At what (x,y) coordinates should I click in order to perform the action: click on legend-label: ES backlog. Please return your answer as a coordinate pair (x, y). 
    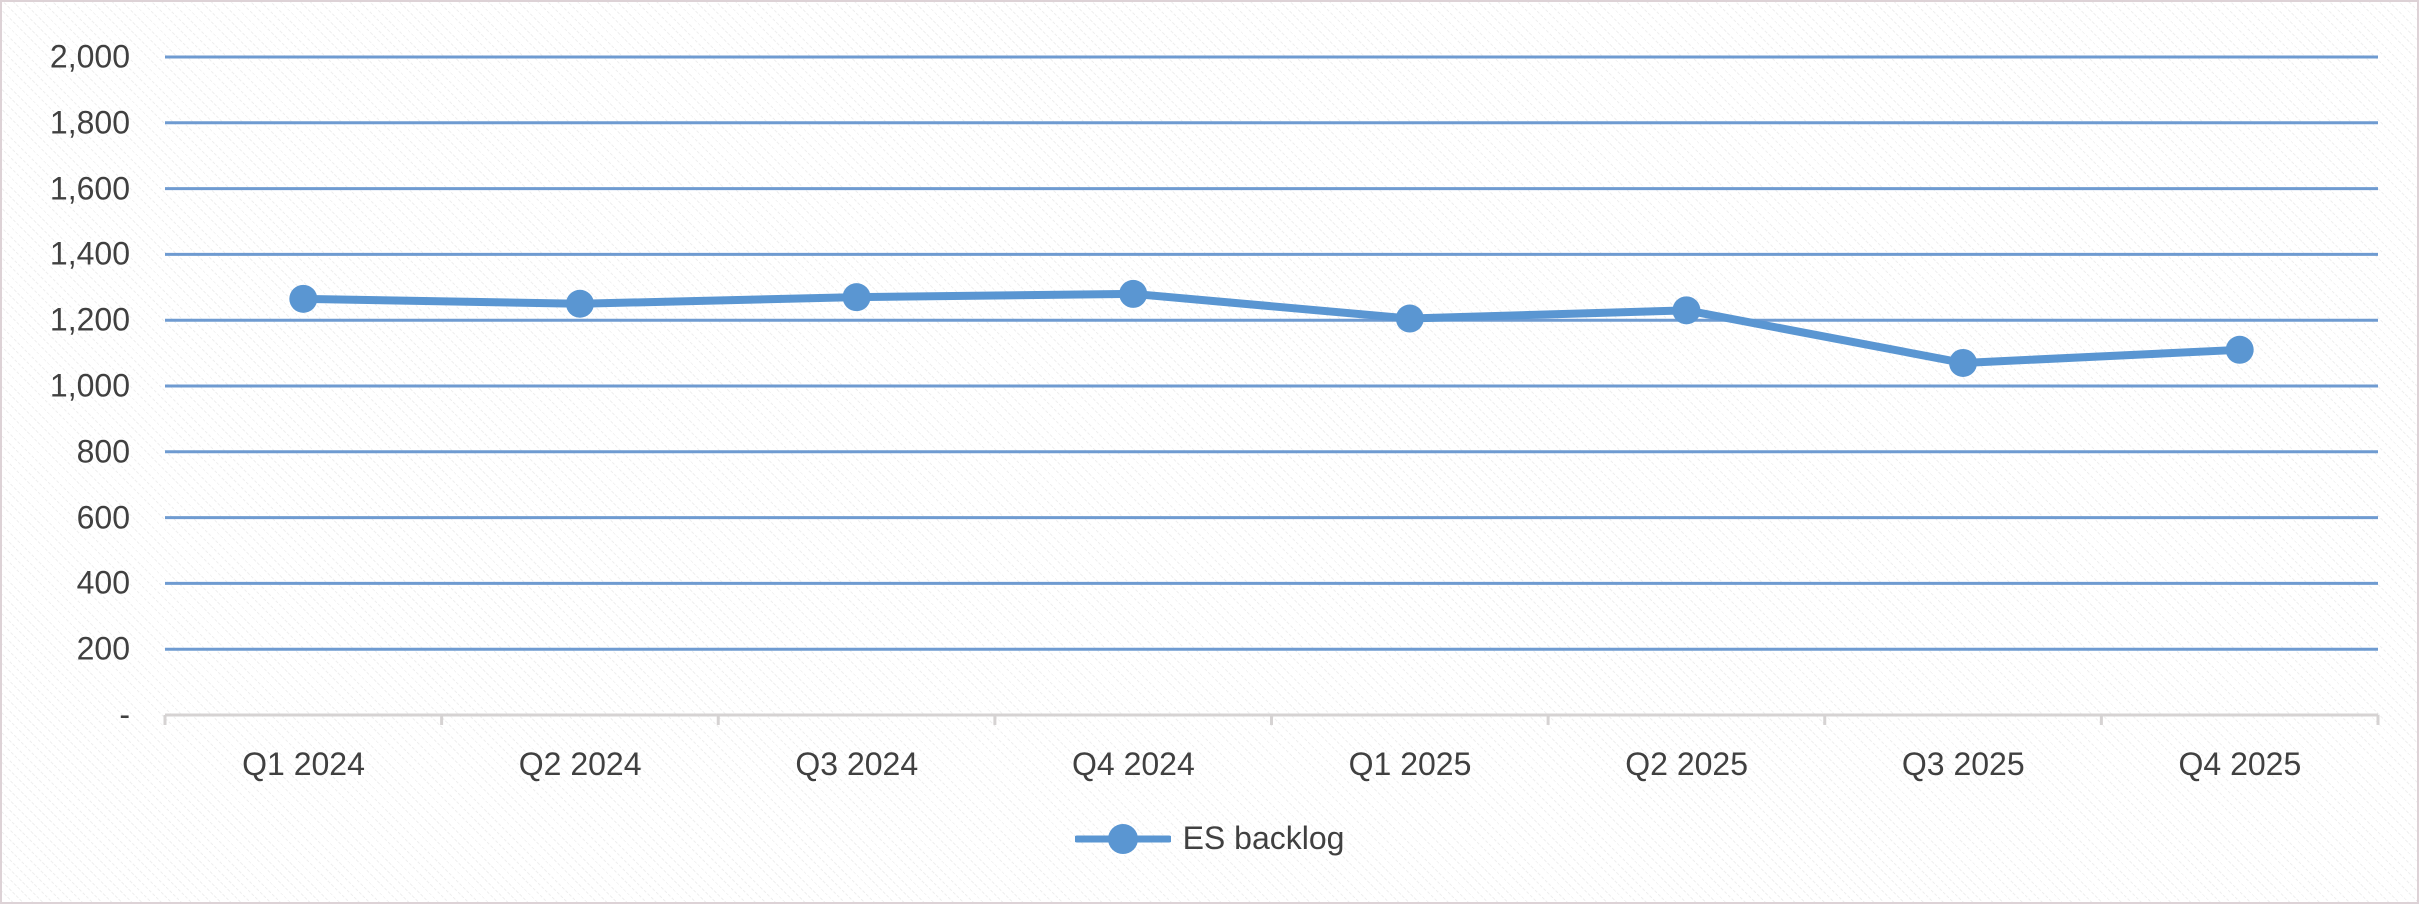
    Looking at the image, I should click on (1263, 838).